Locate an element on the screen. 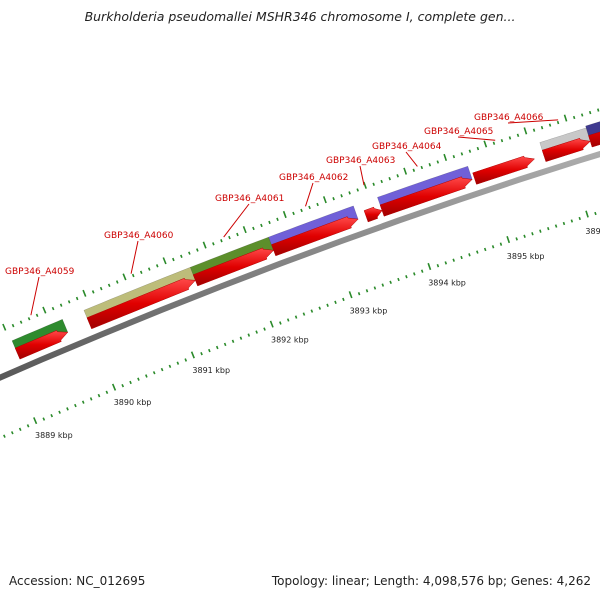 This screenshot has width=600, height=600. cds-arrow-gbp346_a4065 is located at coordinates (504, 170).